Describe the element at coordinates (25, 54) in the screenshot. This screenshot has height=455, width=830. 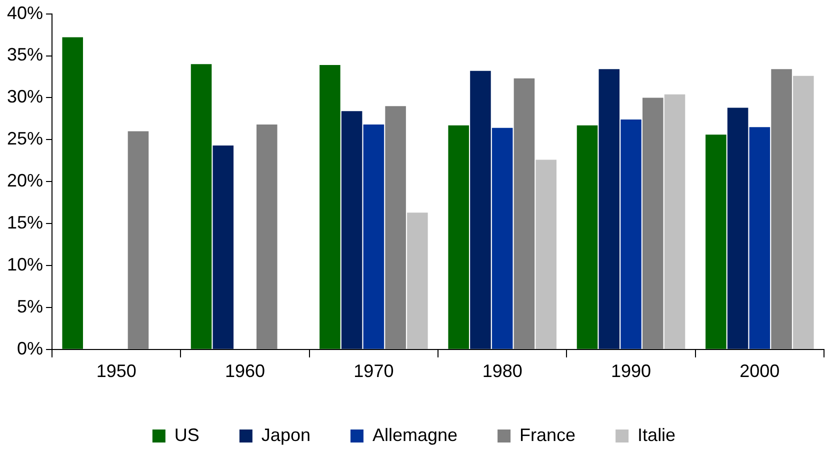
I see `y-tick-label: 35%` at that location.